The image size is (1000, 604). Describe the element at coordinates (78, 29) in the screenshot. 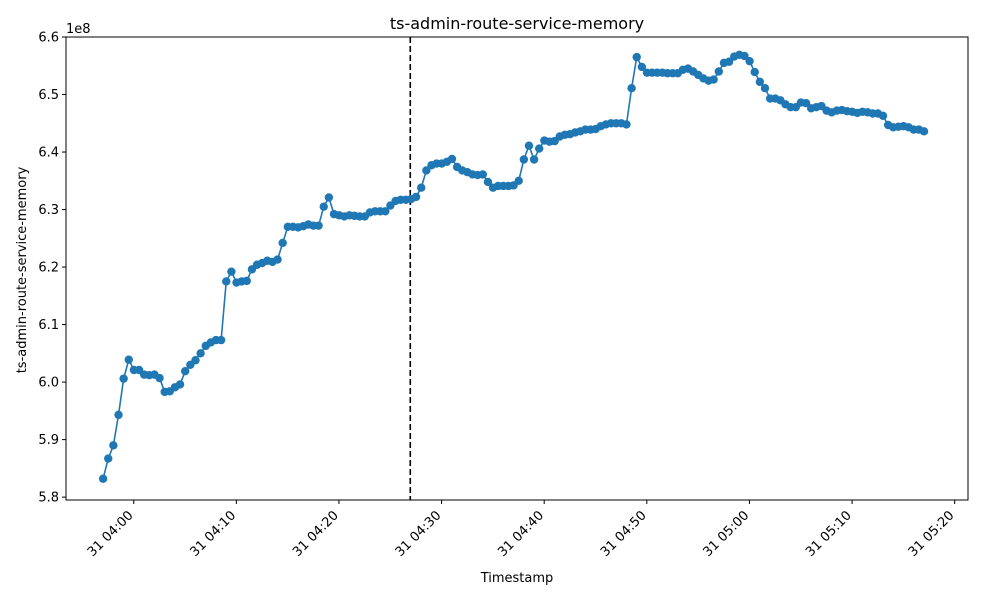

I see `y-axis-offset-label: 1e8` at that location.